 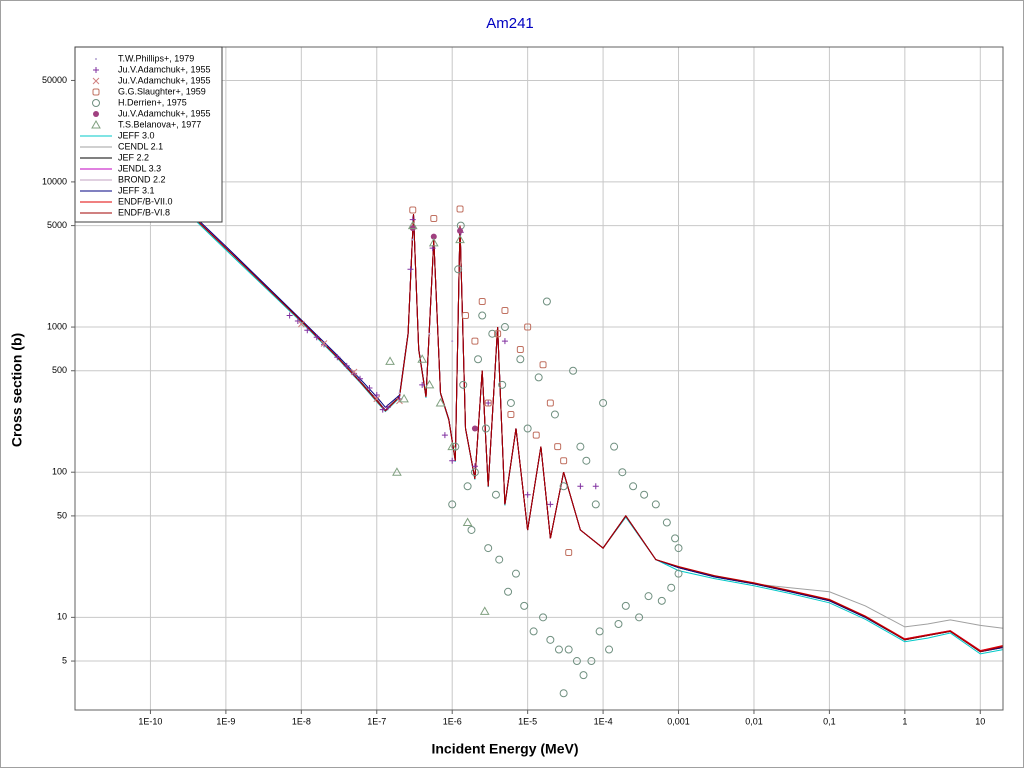 I want to click on y-tick-label: 1000, so click(x=57, y=326).